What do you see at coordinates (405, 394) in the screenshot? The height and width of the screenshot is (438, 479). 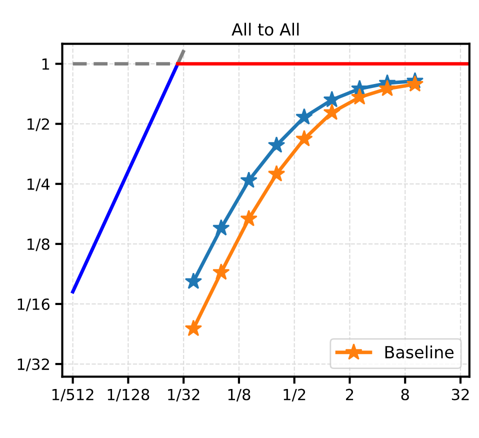 I see `x-tick-label: 8` at bounding box center [405, 394].